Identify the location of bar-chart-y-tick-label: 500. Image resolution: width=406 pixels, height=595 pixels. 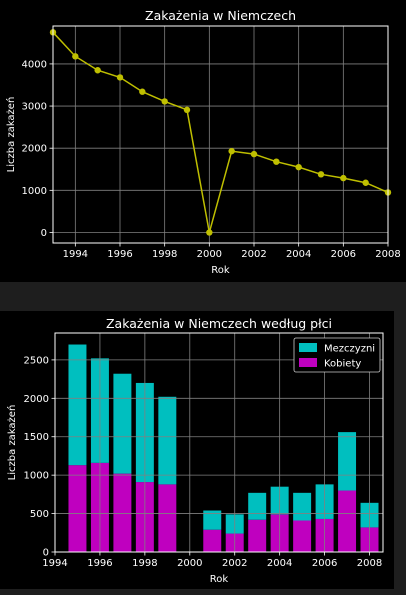
(39, 514).